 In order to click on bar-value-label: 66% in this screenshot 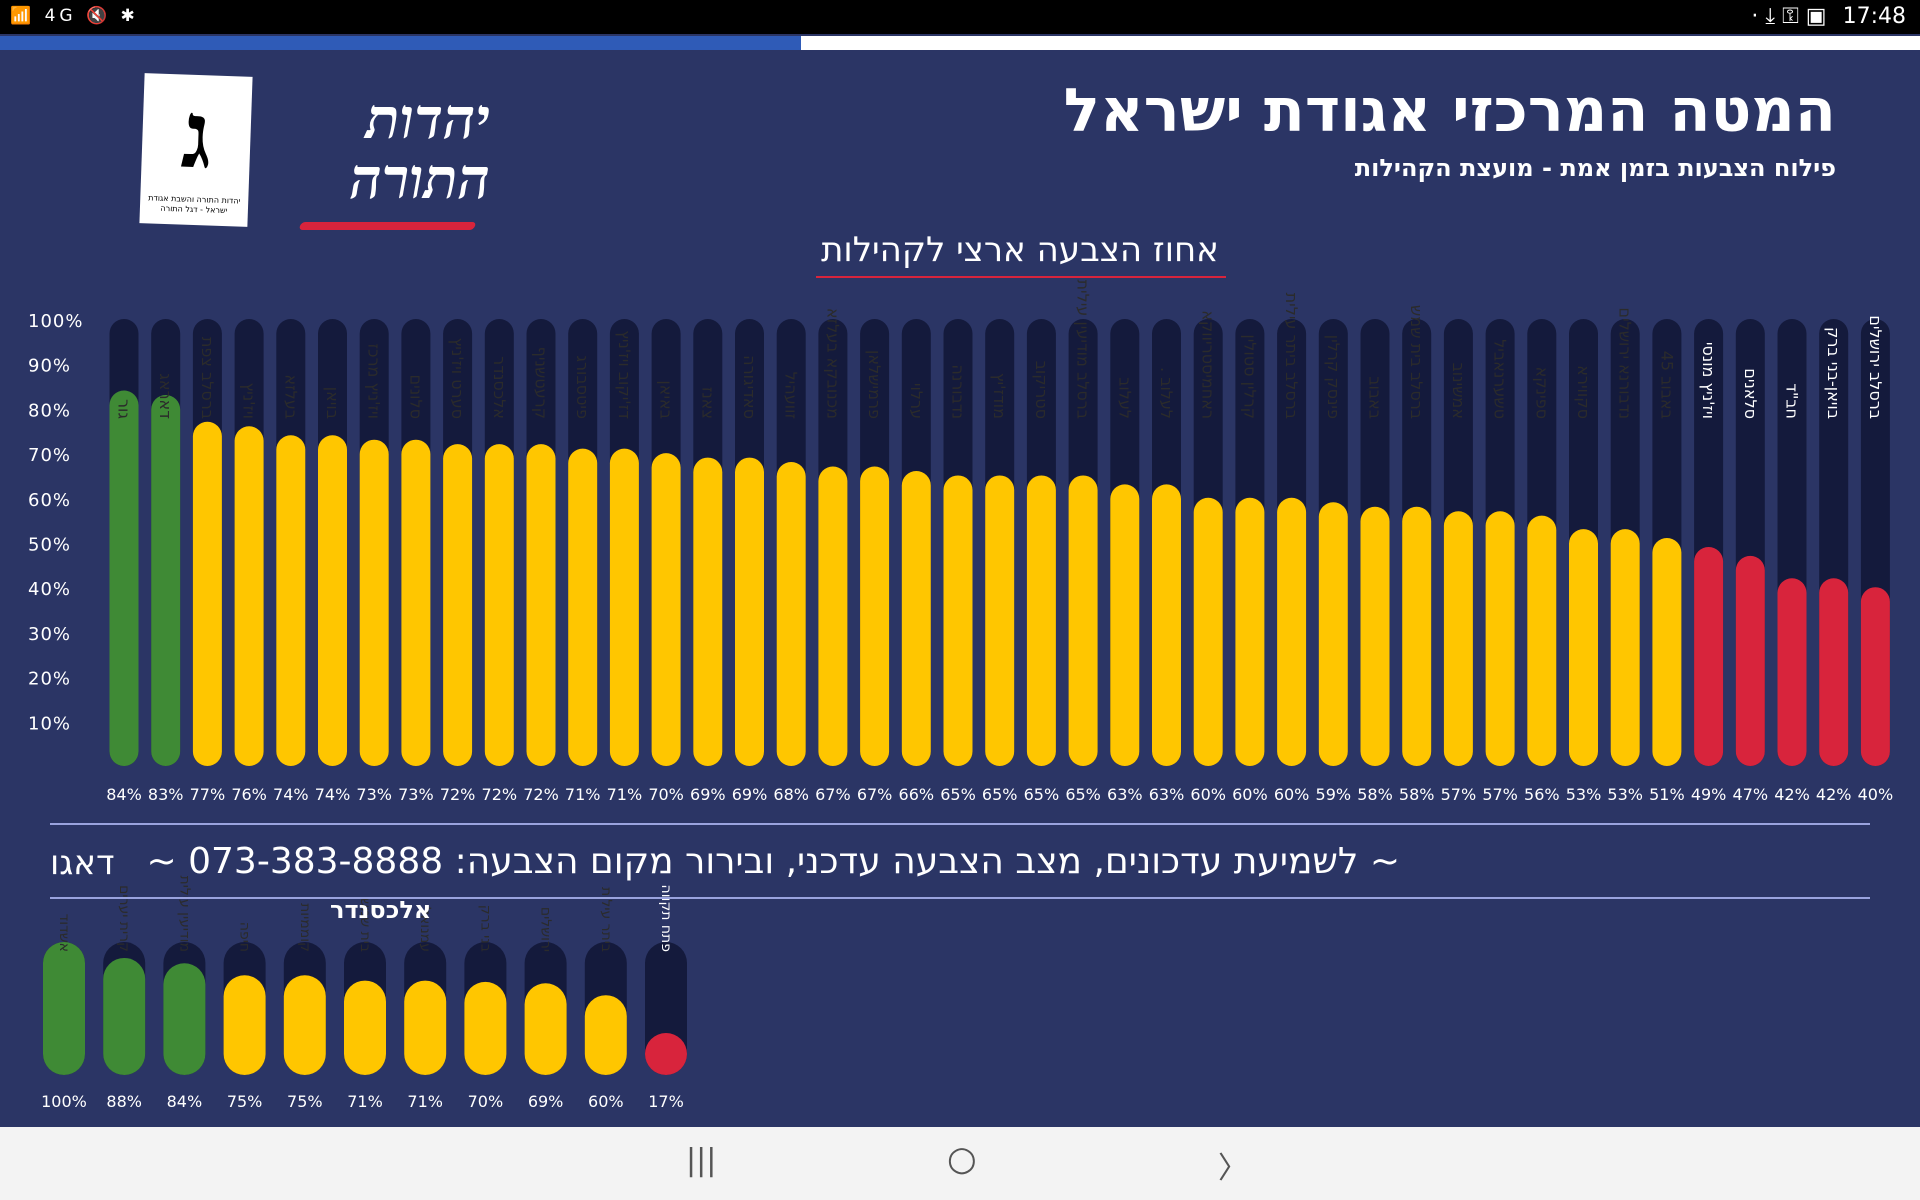, I will do `click(917, 794)`.